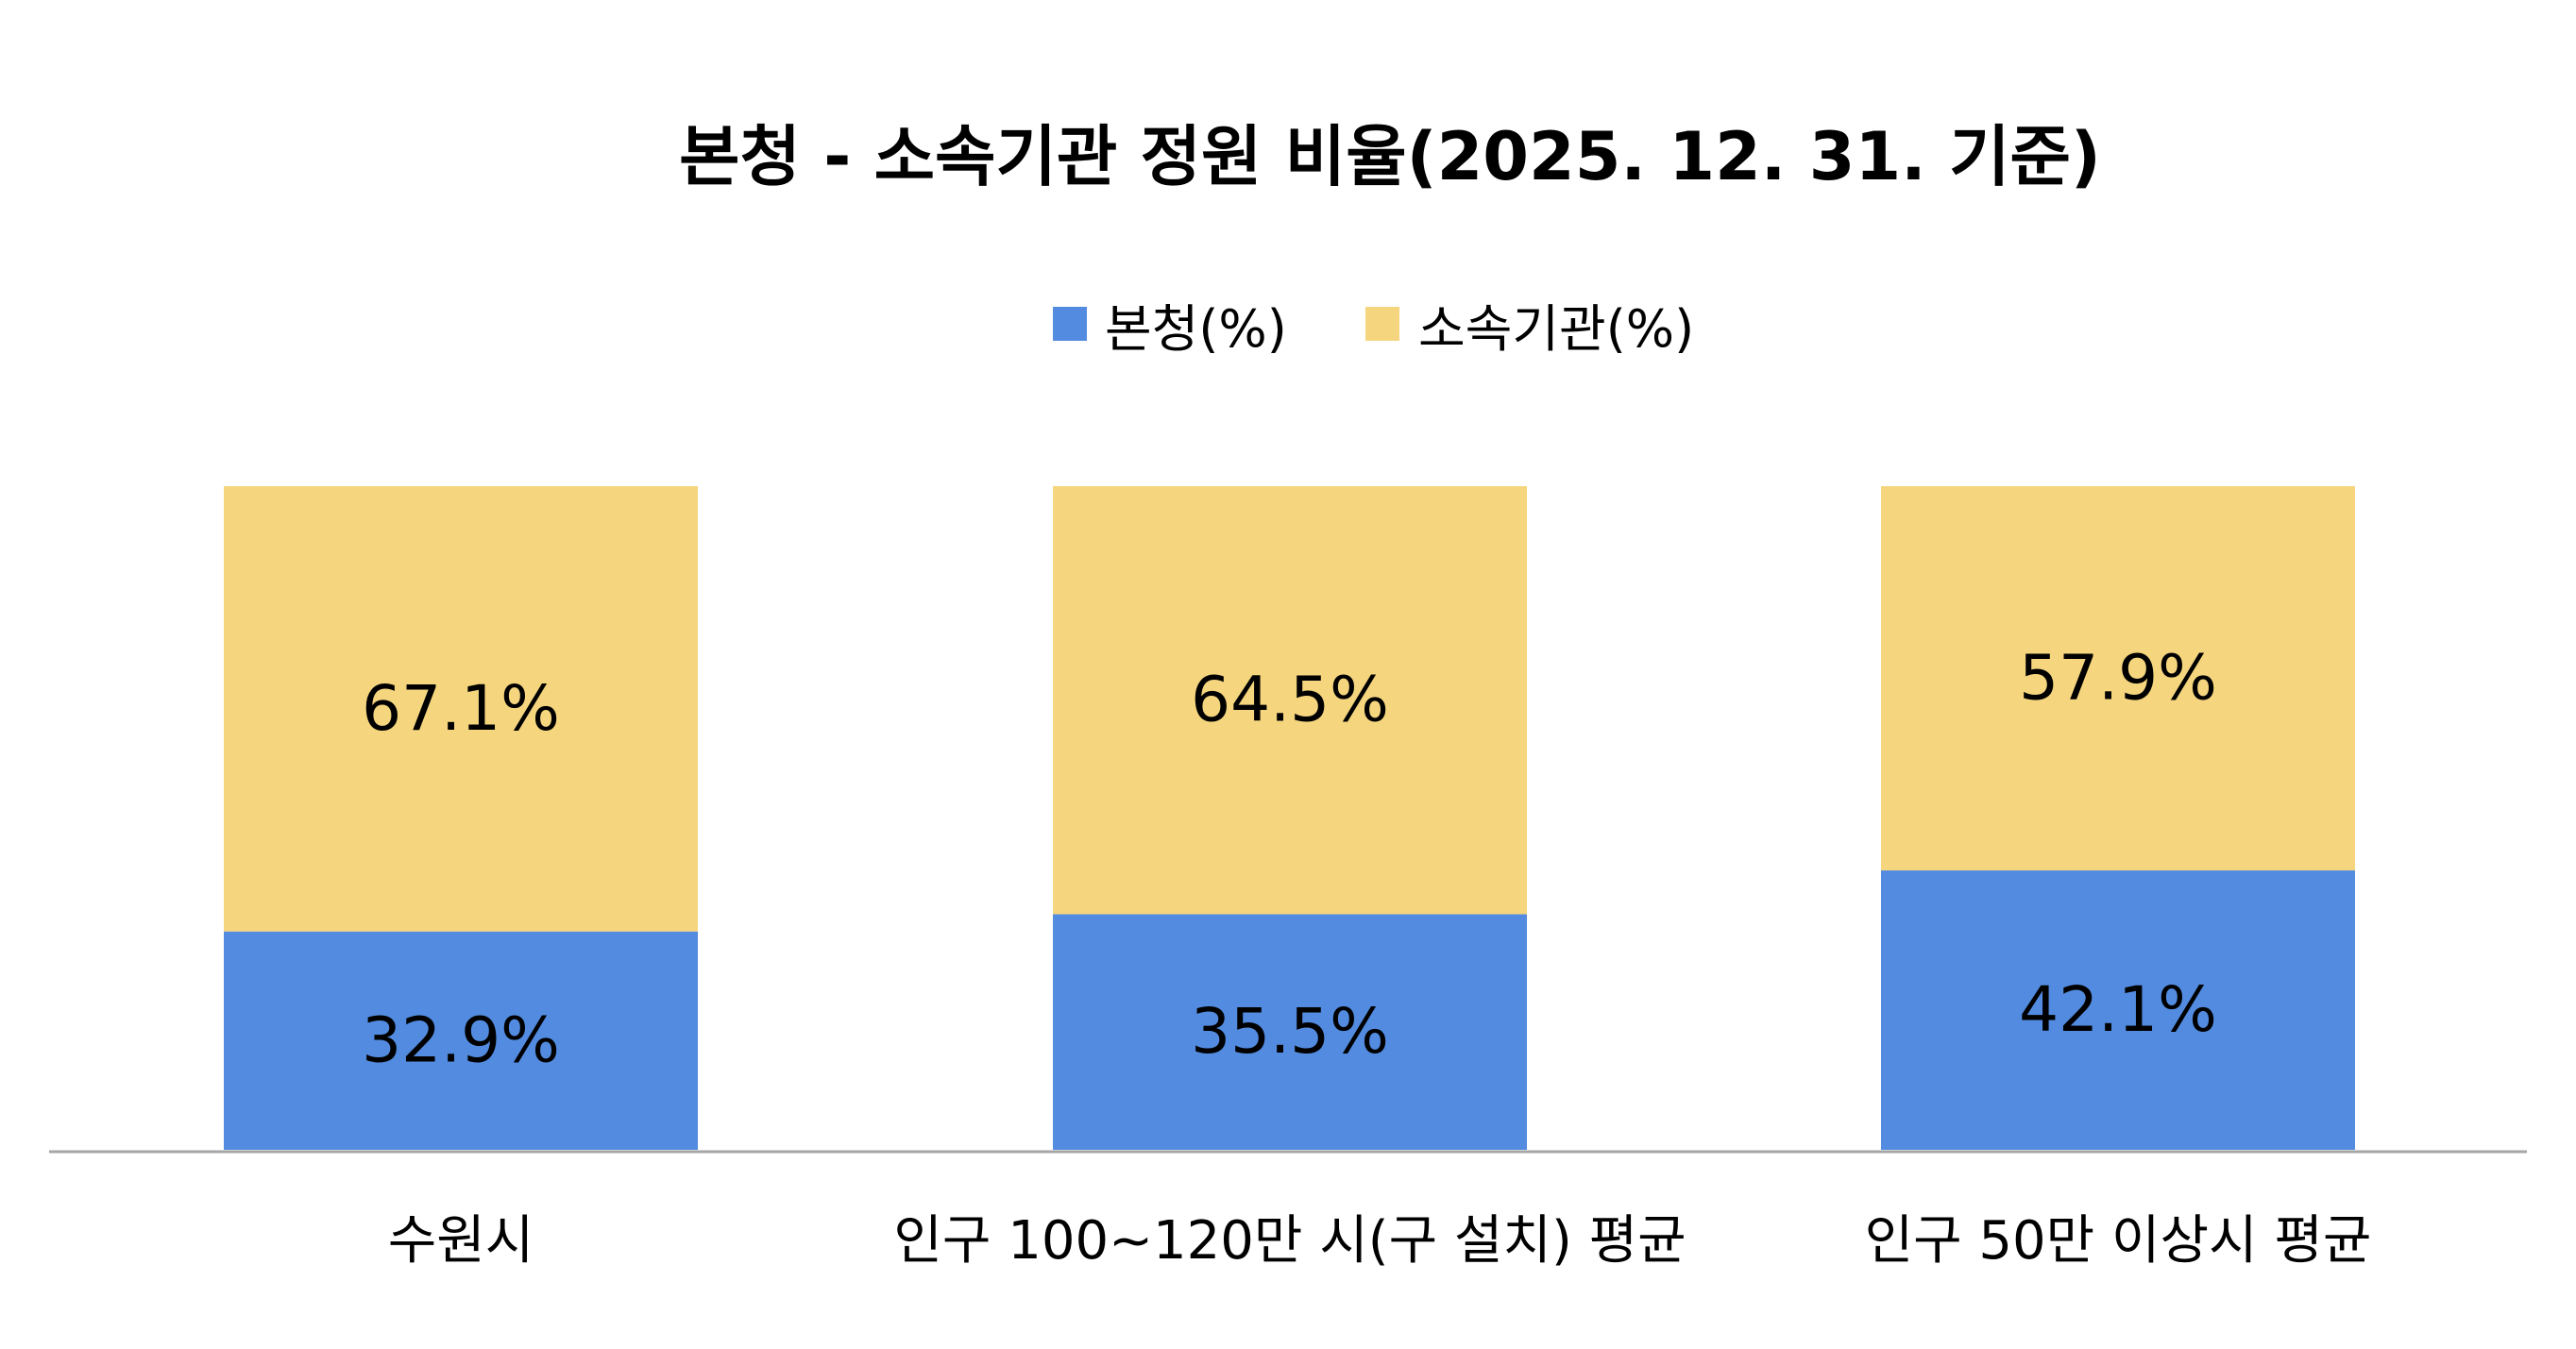 Image resolution: width=2576 pixels, height=1349 pixels. I want to click on legend-label-1: 소속기관(%), so click(1556, 329).